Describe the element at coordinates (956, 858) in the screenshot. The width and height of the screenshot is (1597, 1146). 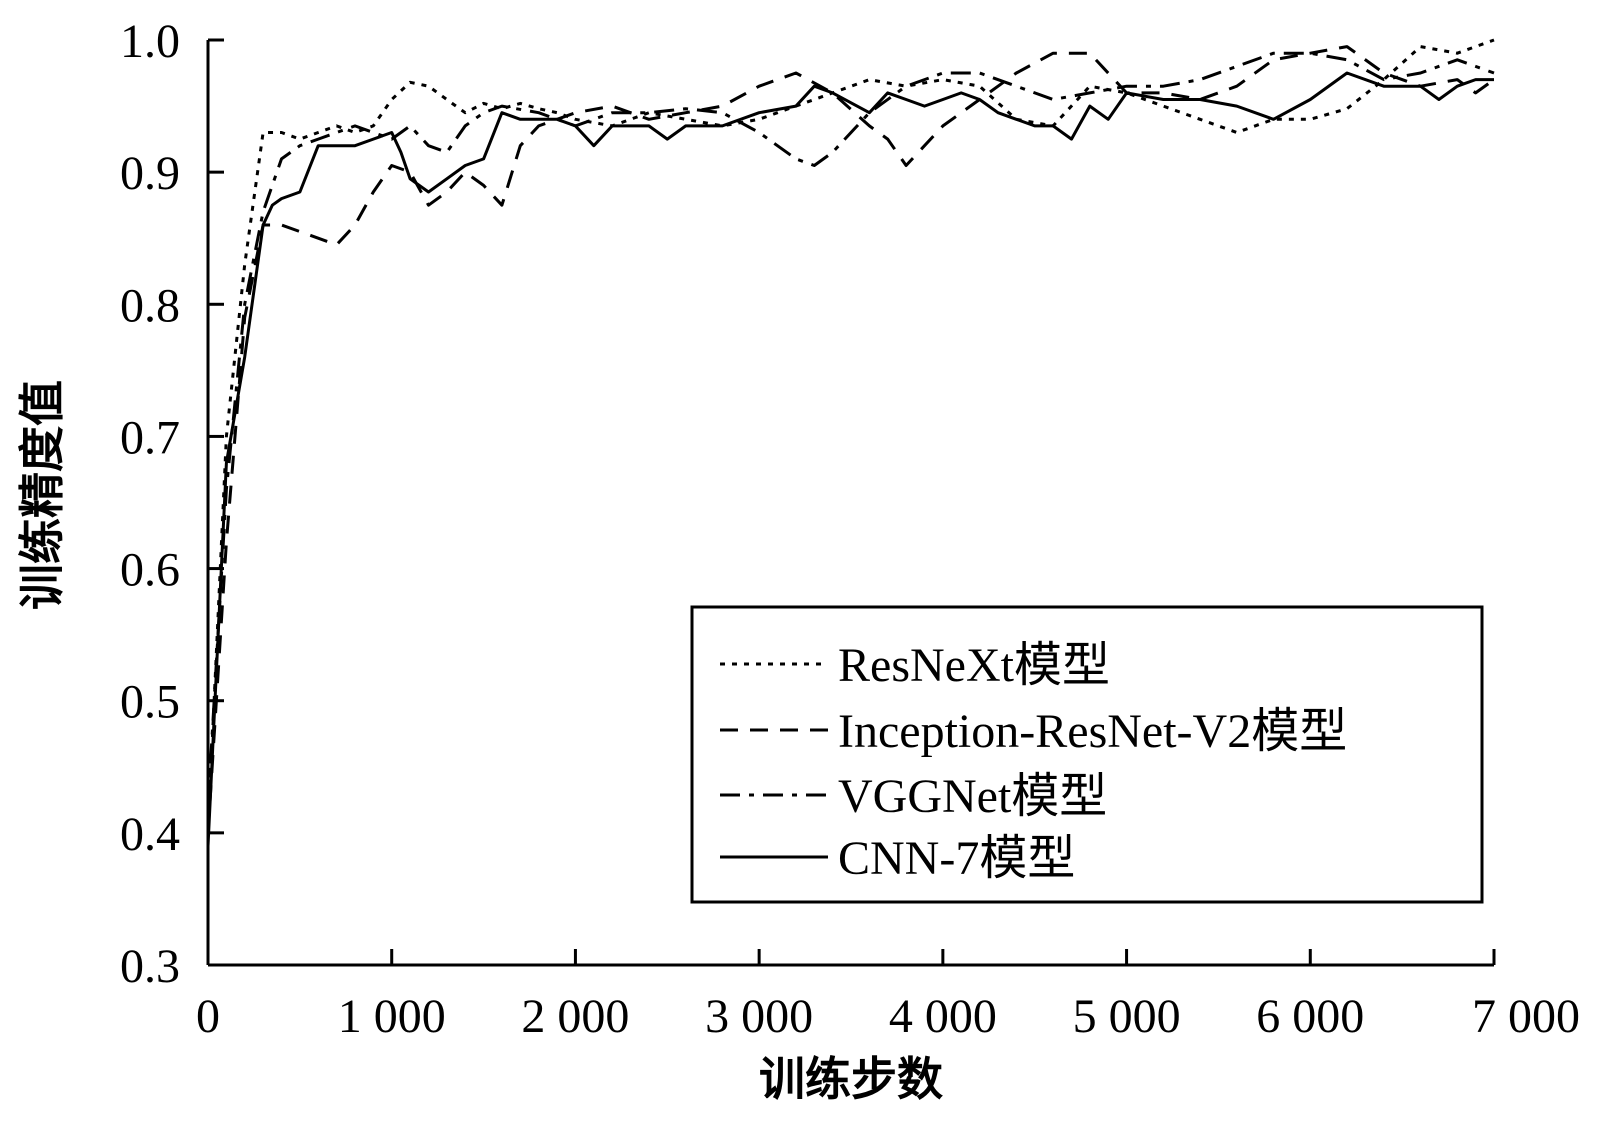
I see `legend-label-3: CNN-7模型` at that location.